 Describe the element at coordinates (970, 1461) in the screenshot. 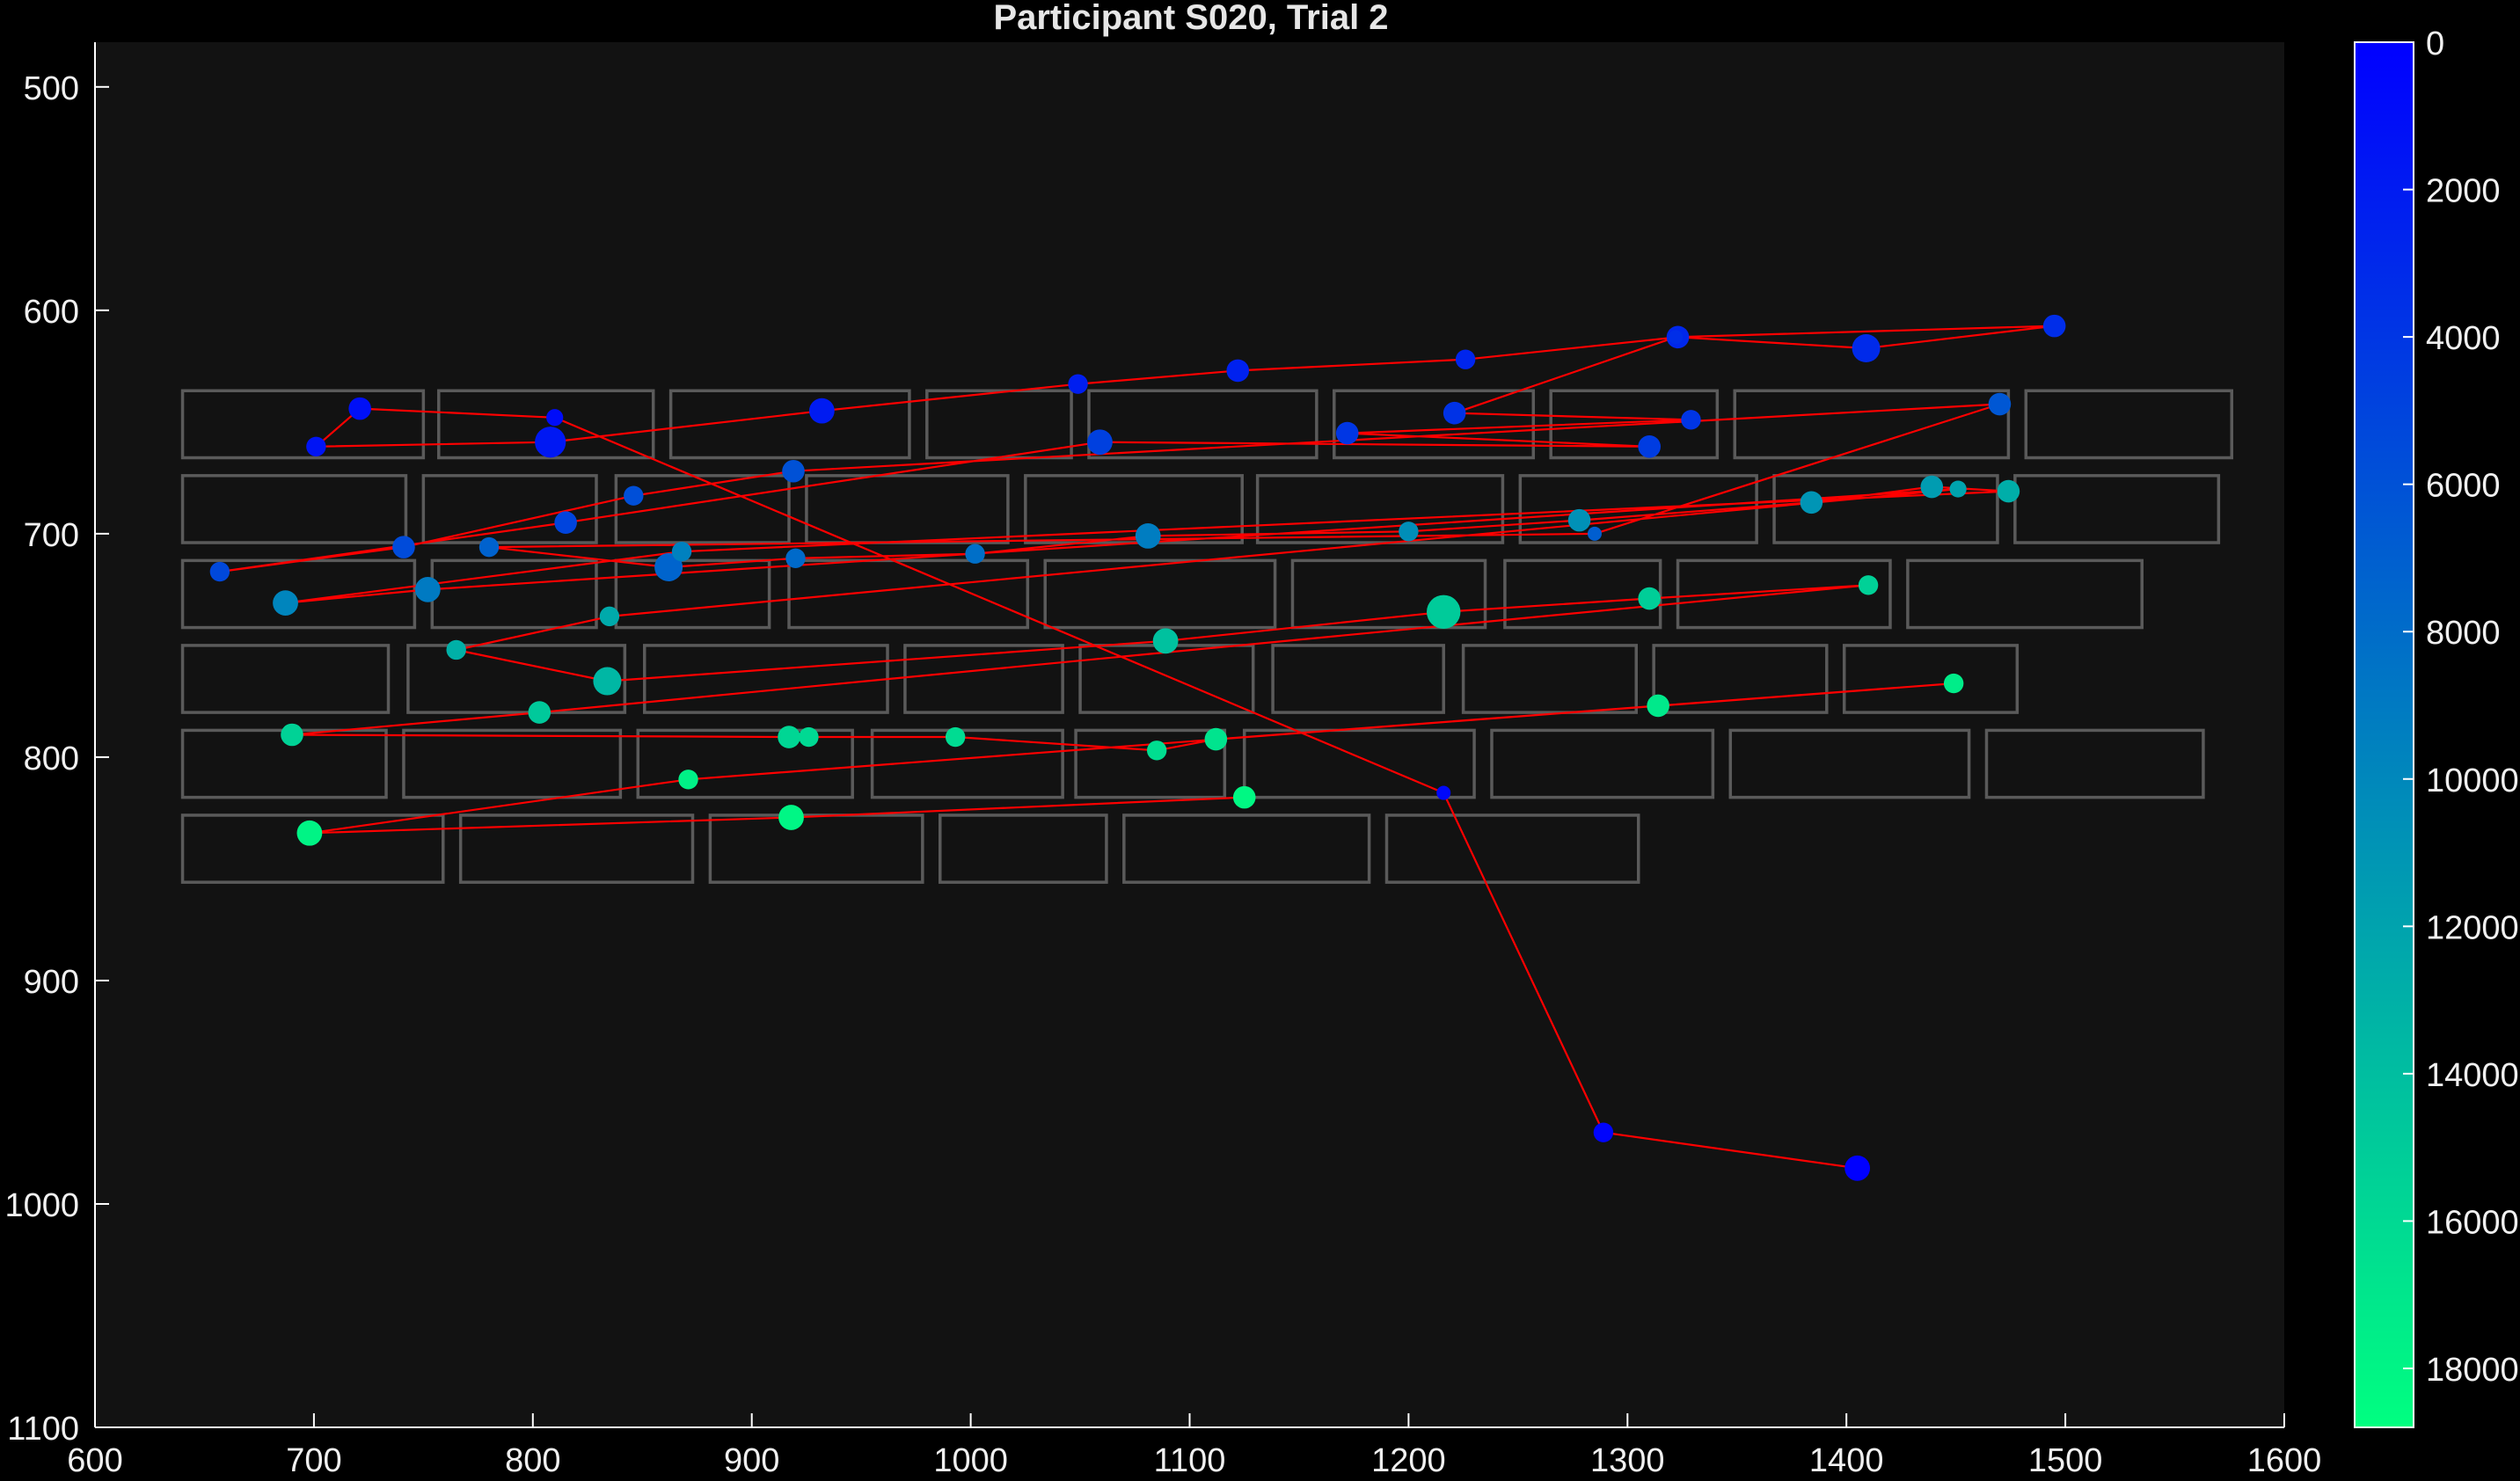

I see `x-tick-label: 1000` at that location.